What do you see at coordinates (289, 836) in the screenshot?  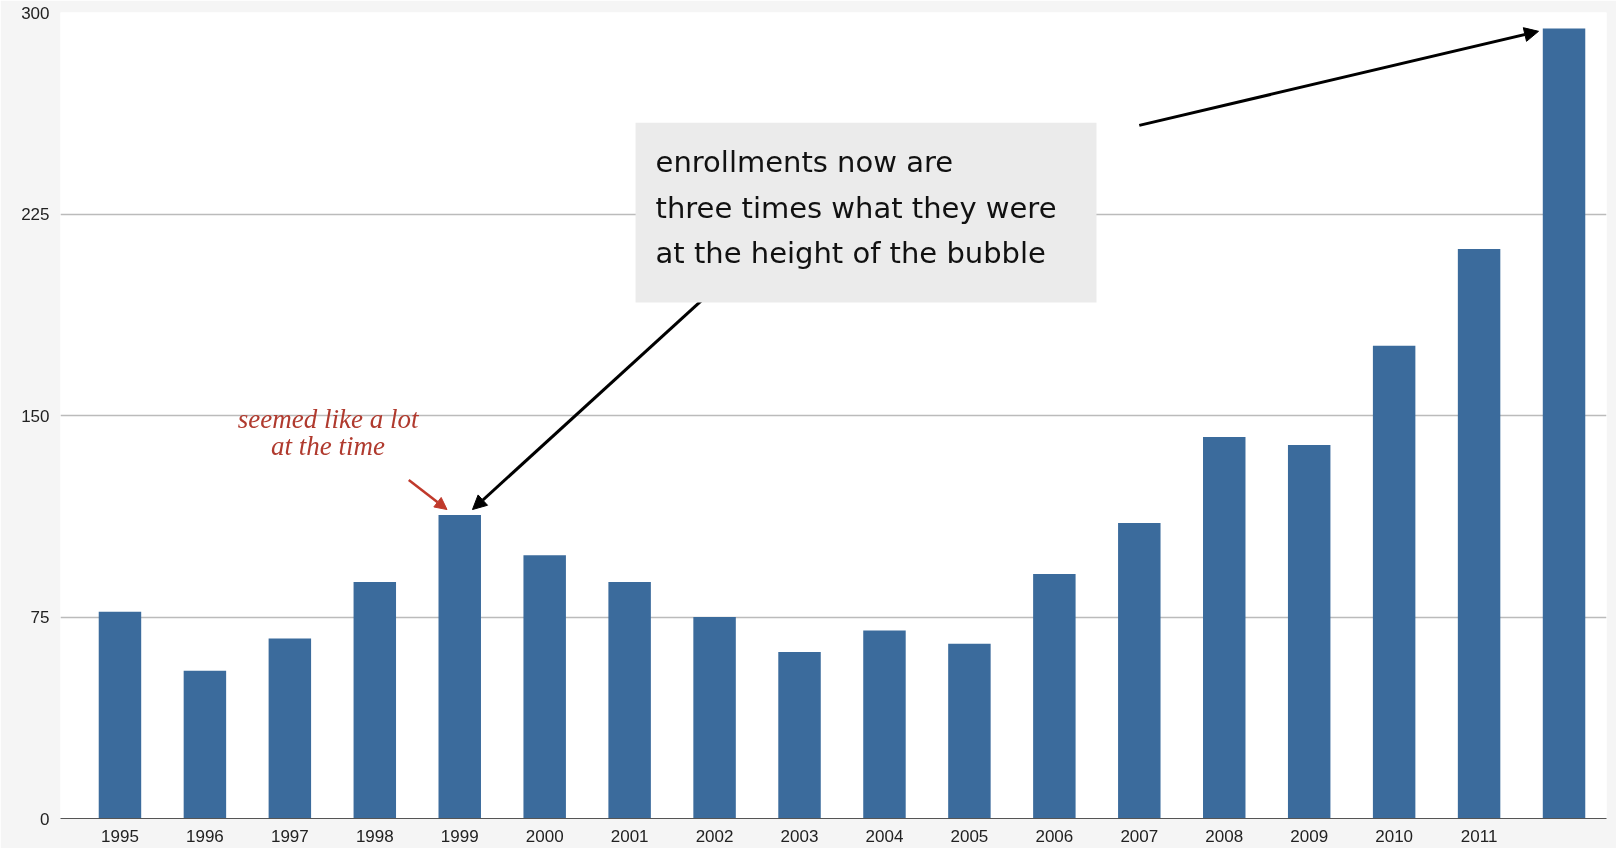 I see `x-tick-label: 1997` at bounding box center [289, 836].